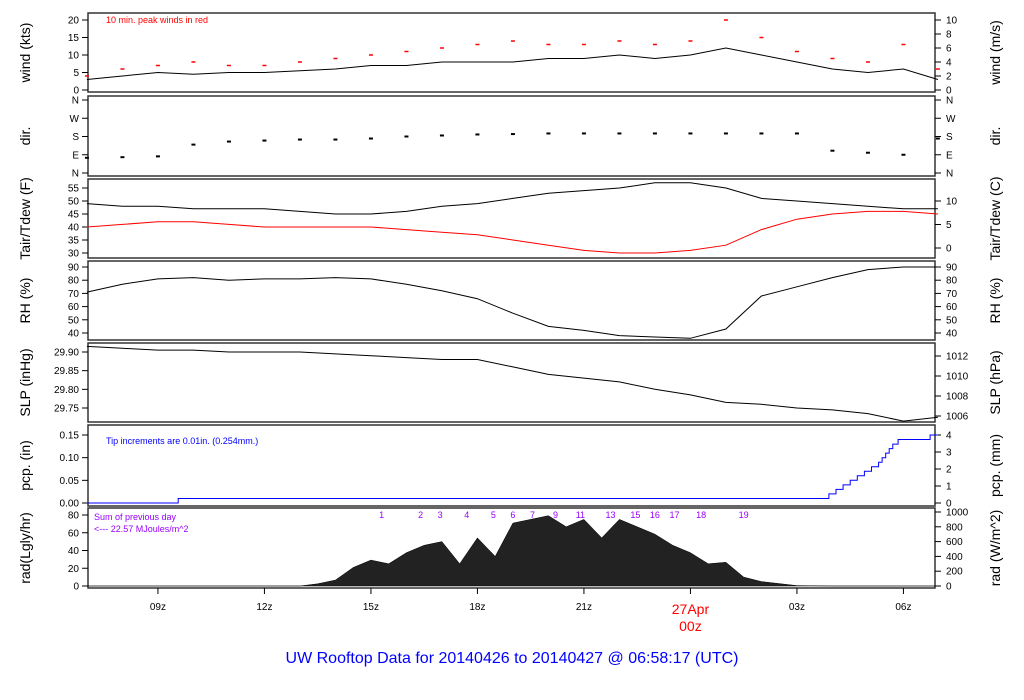 This screenshot has height=700, width=1024. I want to click on rh-right-tick-label: 70, so click(952, 294).